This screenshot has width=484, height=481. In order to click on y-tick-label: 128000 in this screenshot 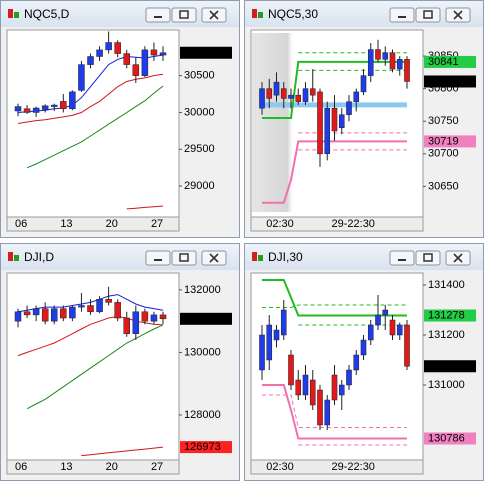, I will do `click(202, 415)`.